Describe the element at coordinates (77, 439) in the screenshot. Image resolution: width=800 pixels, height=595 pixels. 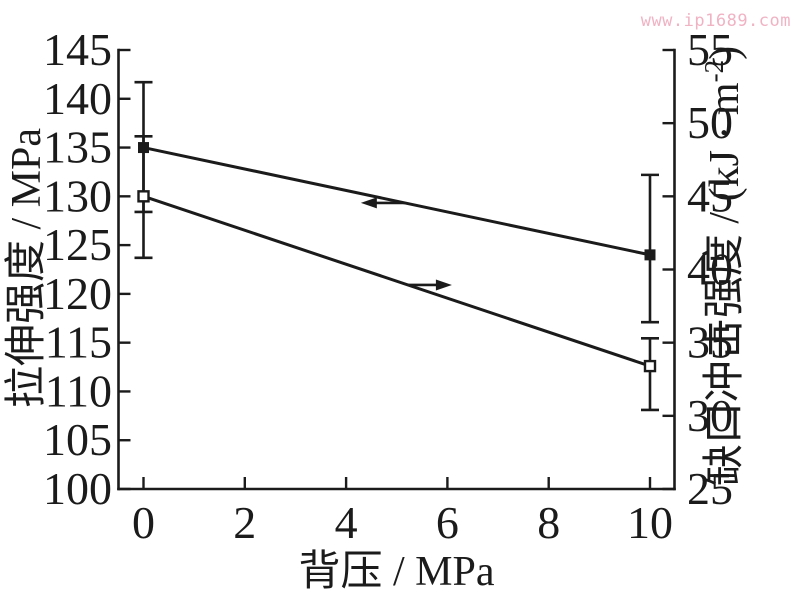
I see `y-left-tick-label: 105` at that location.